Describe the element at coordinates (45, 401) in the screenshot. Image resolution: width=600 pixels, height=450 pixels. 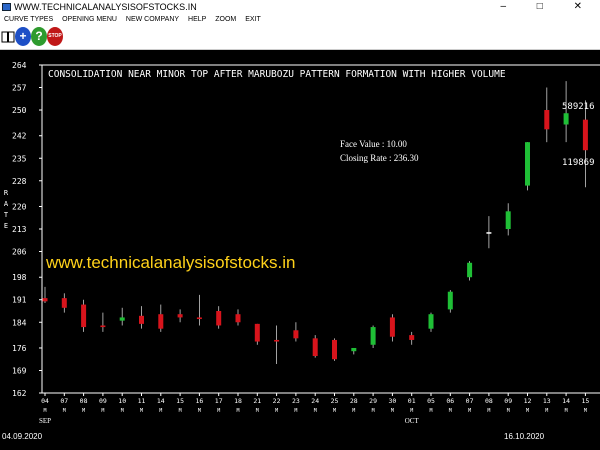
I see `x-tick-label: 04` at that location.